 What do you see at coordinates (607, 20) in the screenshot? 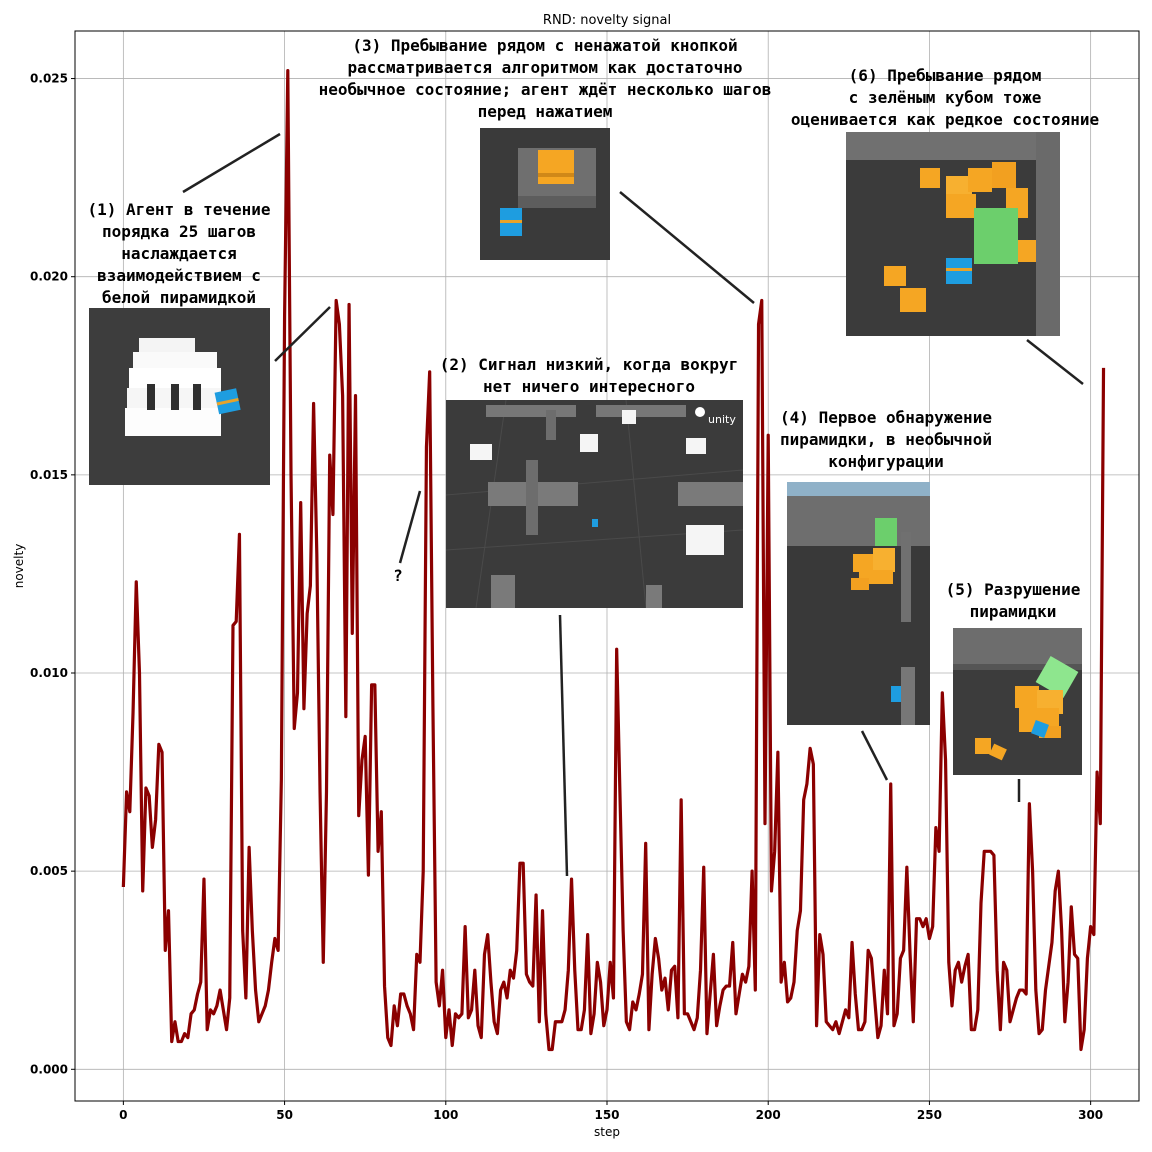
I see `chart-title: RND: novelty signal` at bounding box center [607, 20].